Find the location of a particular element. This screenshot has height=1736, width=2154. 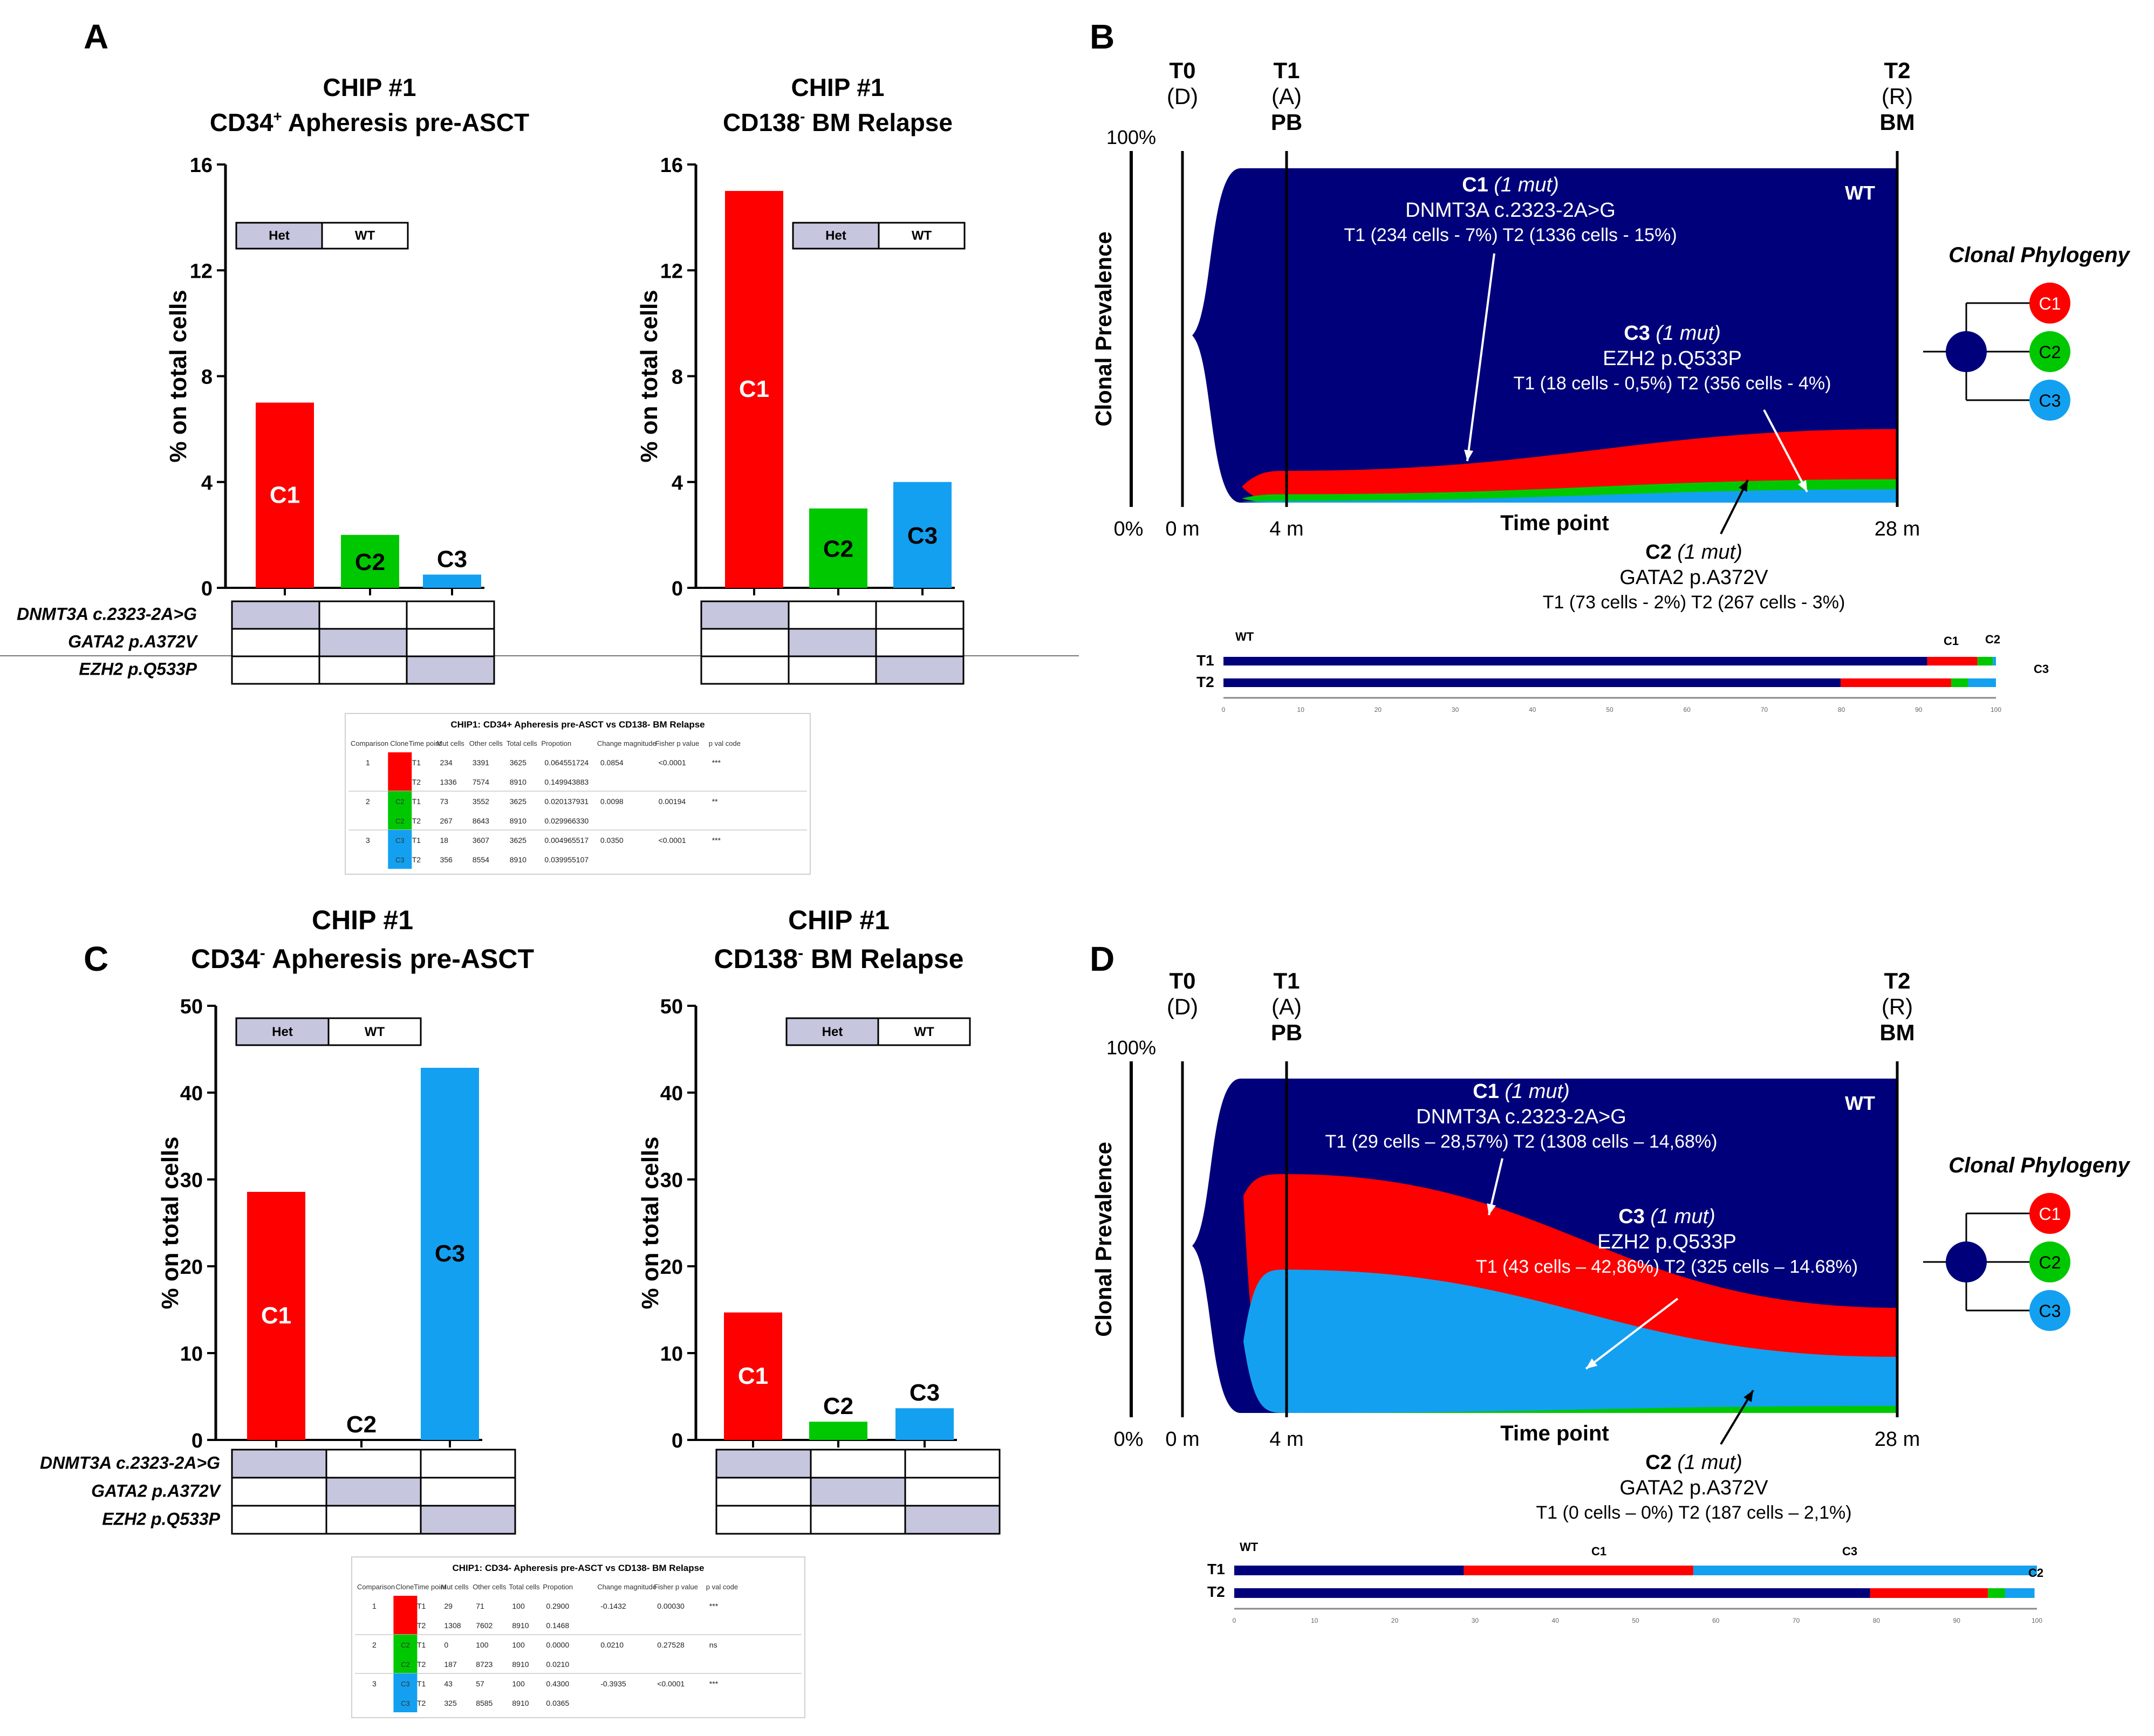

y-tick-label: 10 is located at coordinates (191, 1354).